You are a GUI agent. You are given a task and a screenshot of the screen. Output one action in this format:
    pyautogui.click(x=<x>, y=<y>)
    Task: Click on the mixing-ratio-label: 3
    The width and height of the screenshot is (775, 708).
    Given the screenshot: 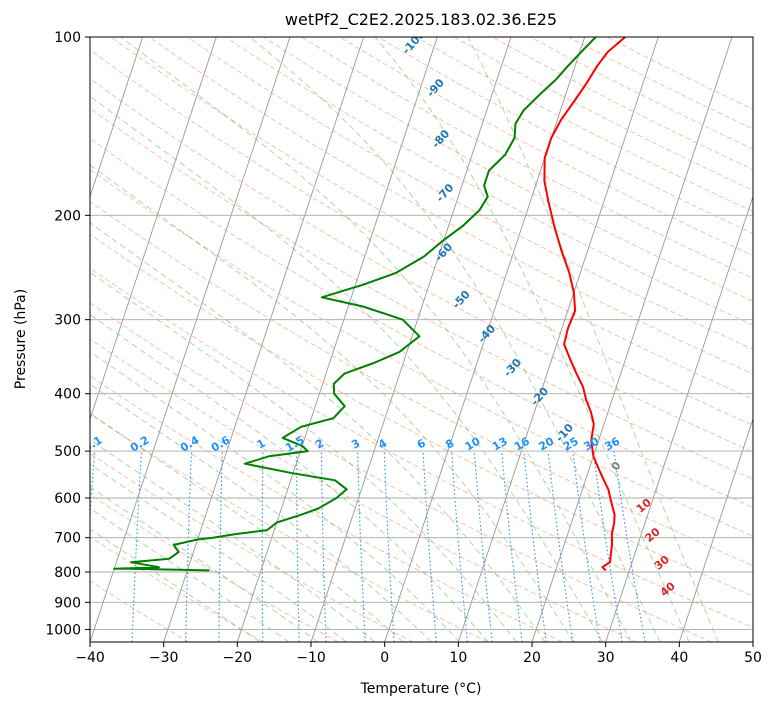 What is the action you would take?
    pyautogui.click(x=355, y=444)
    